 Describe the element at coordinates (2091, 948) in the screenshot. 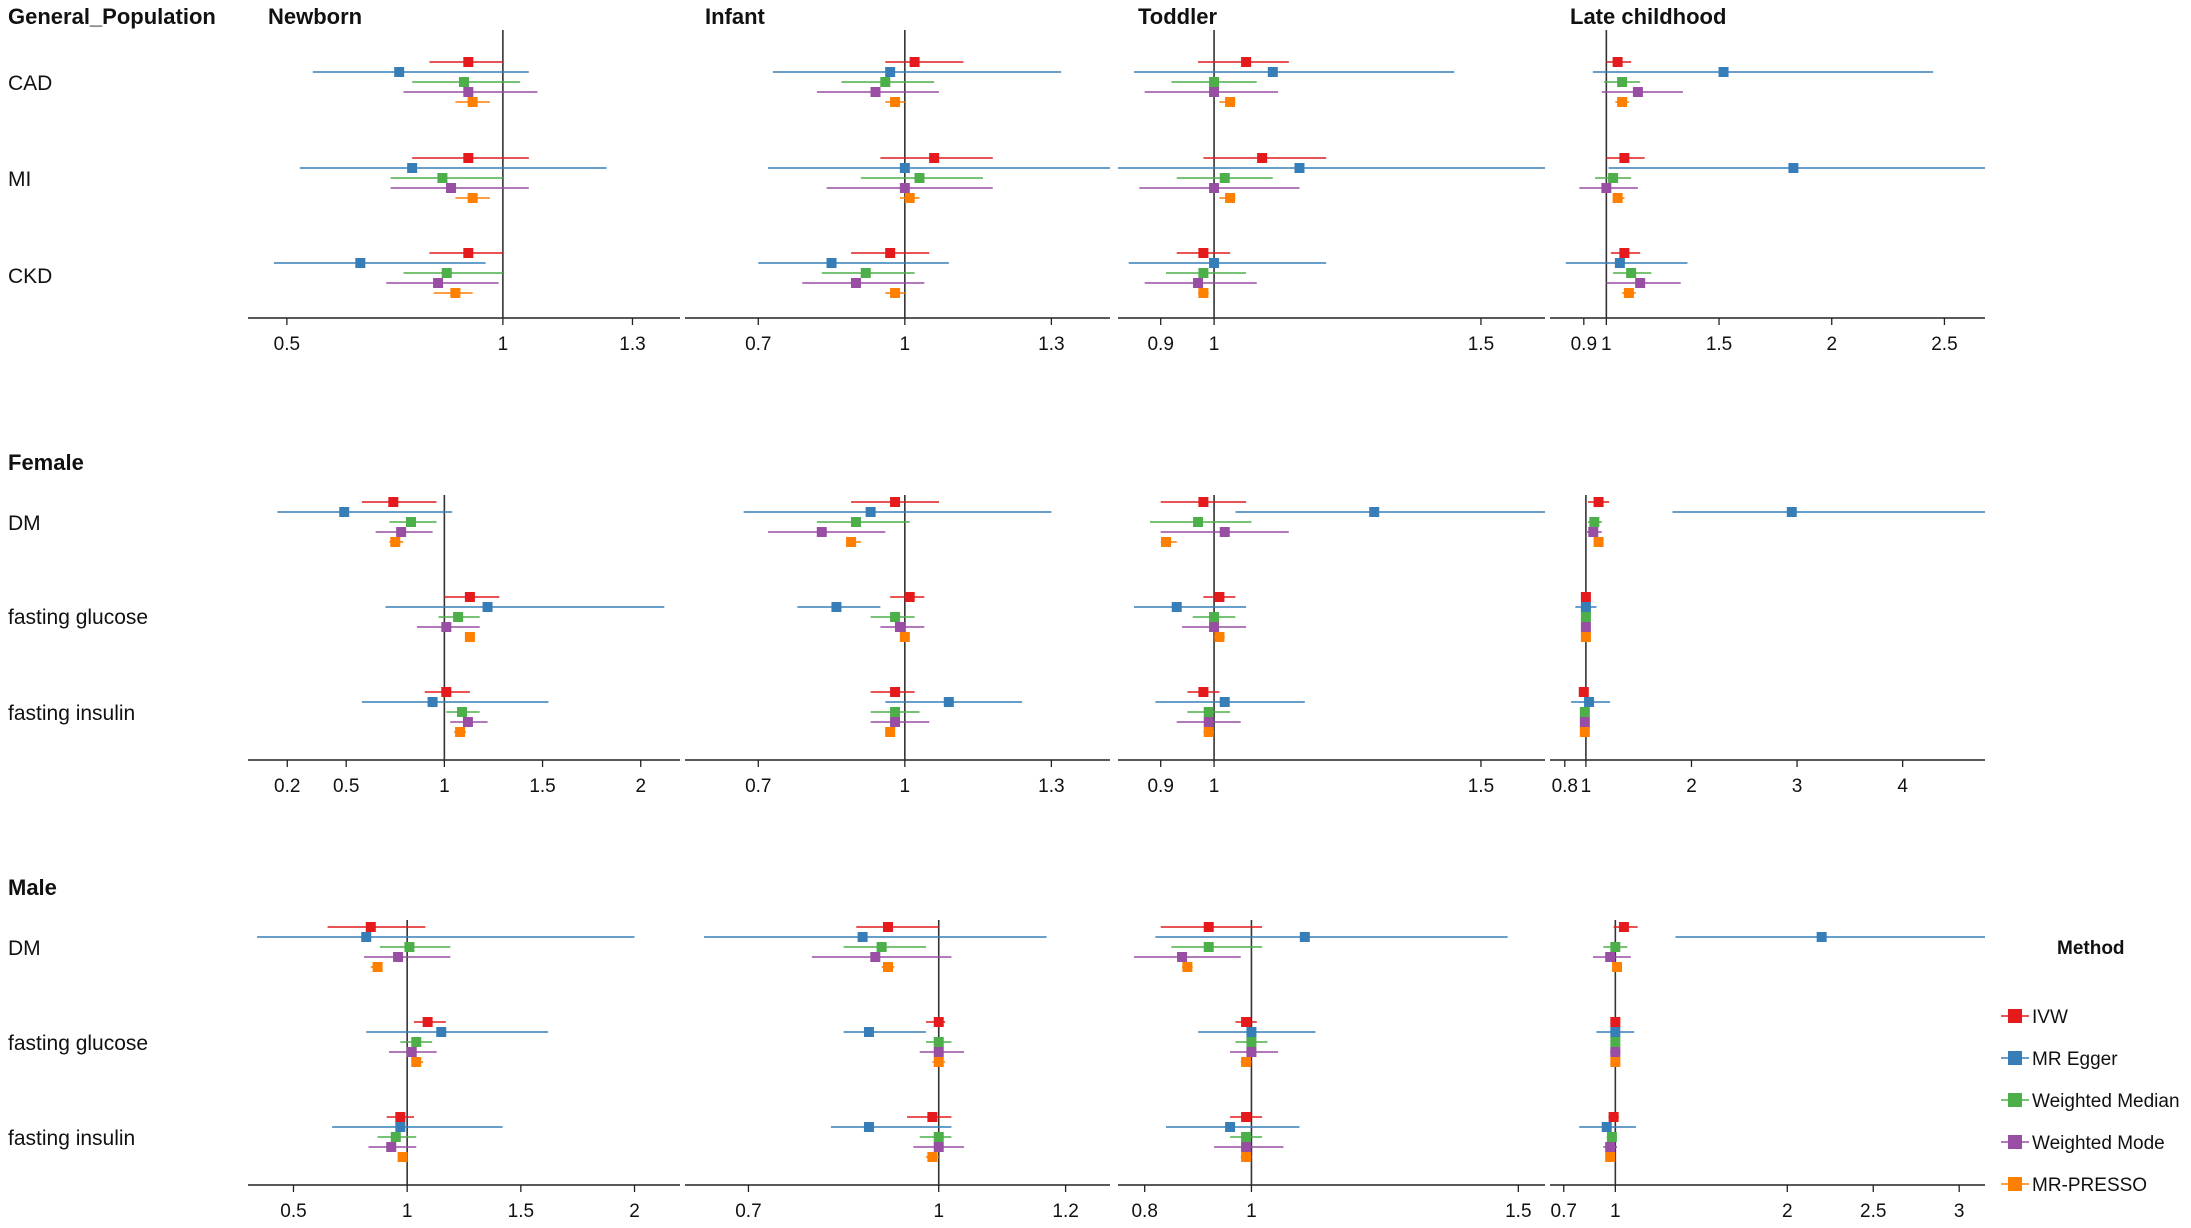

I see `legend-title: Method` at that location.